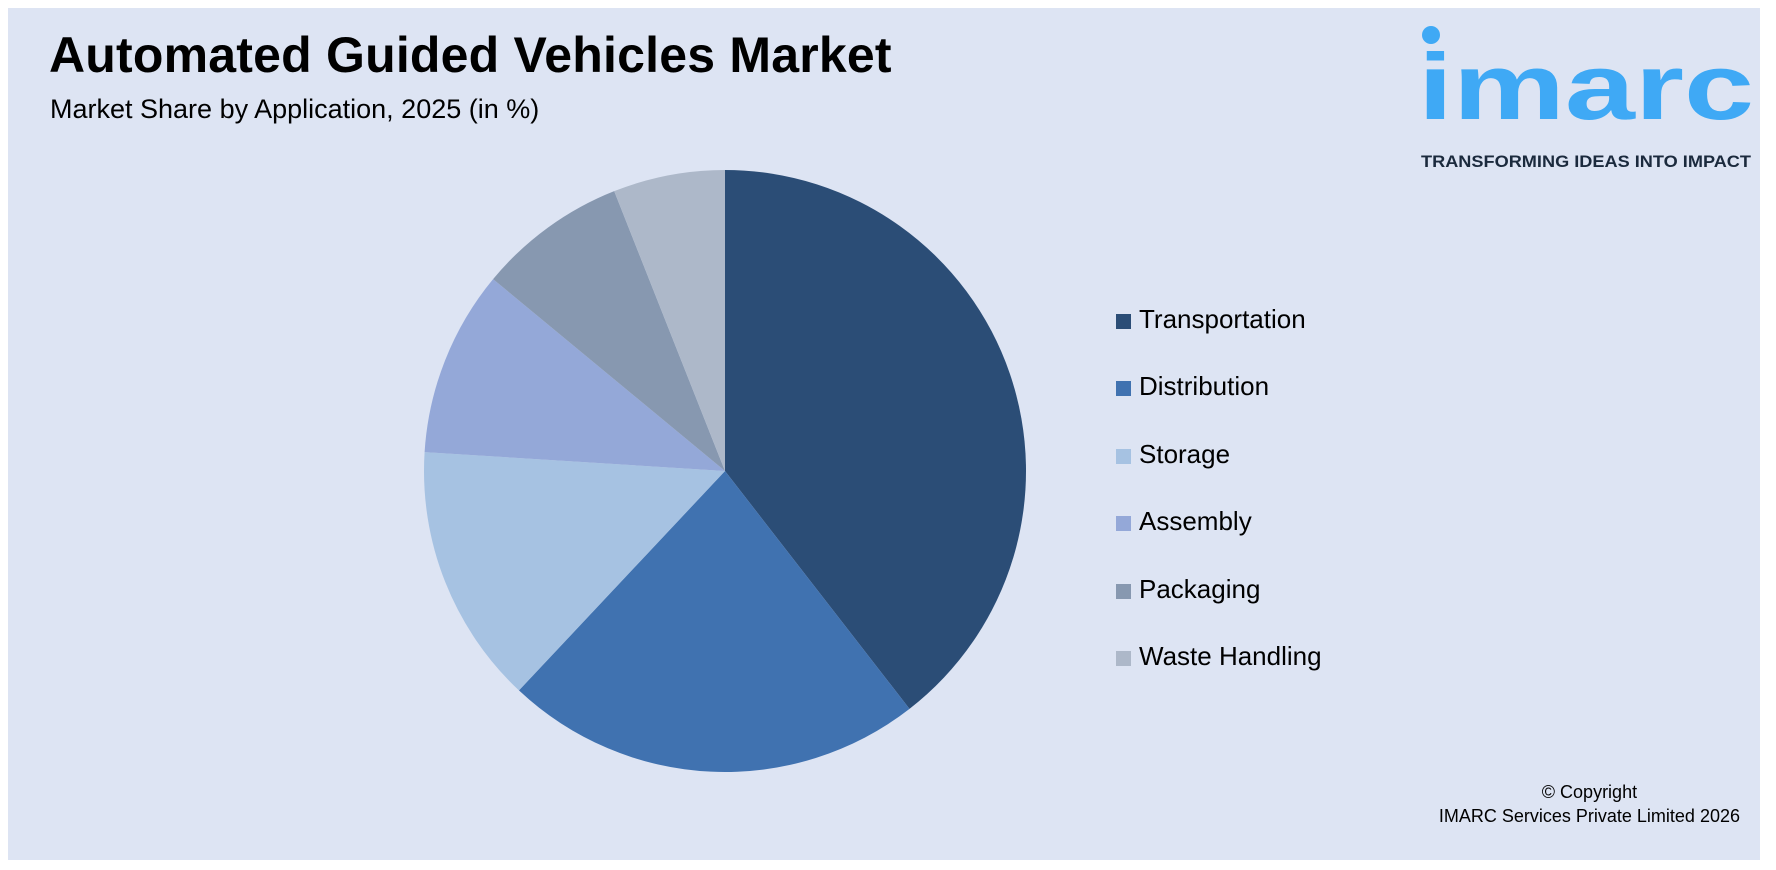 Image resolution: width=1776 pixels, height=870 pixels. What do you see at coordinates (1586, 161) in the screenshot?
I see `logo-tagline: TRANSFORMING IDEAS INTO IMPACT` at bounding box center [1586, 161].